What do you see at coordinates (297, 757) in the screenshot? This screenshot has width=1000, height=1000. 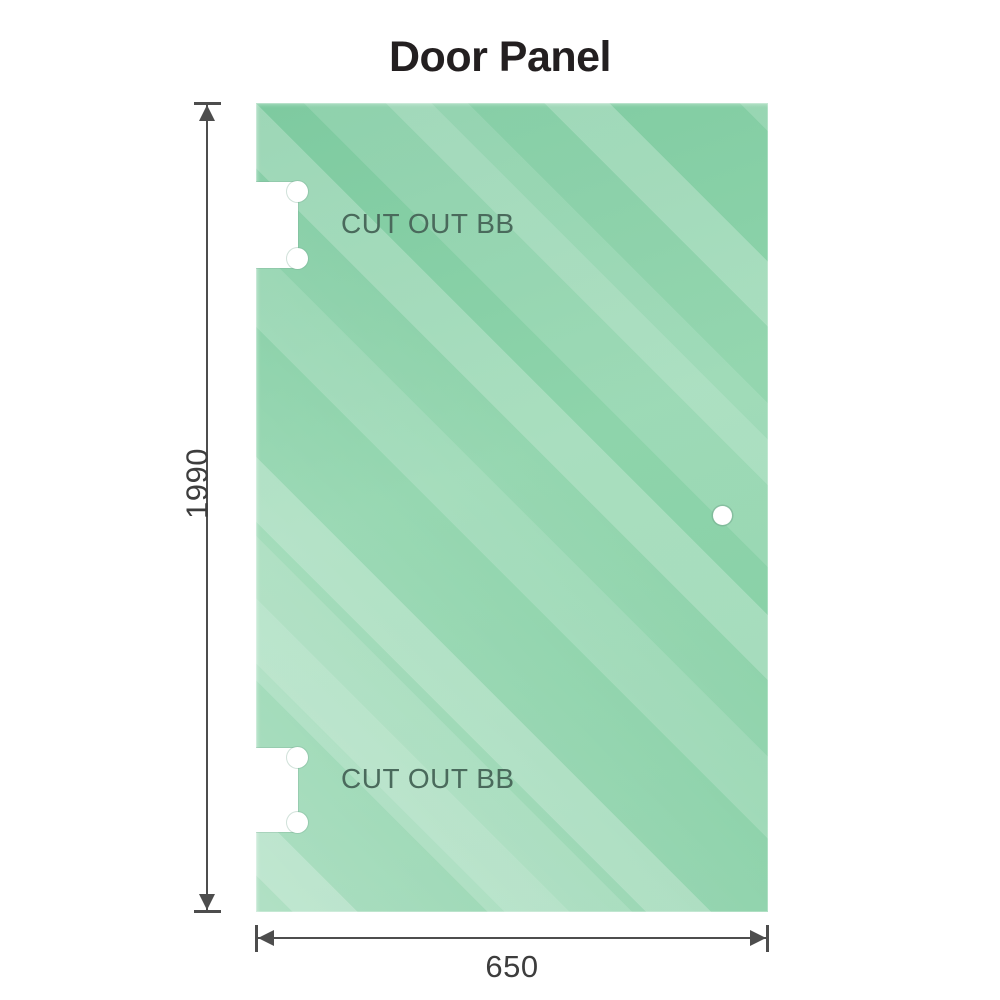 I see `cutout-notch-lower-lobe-top` at bounding box center [297, 757].